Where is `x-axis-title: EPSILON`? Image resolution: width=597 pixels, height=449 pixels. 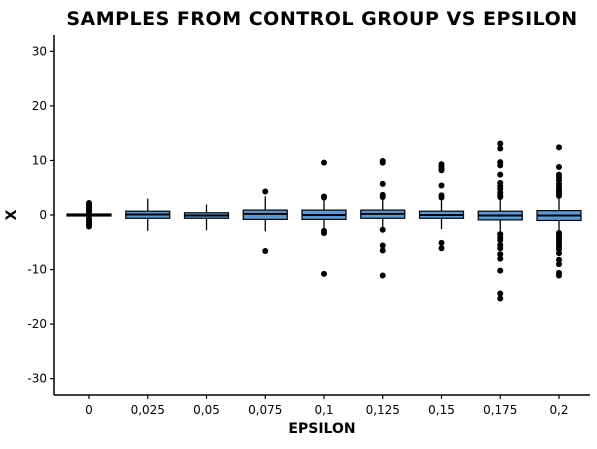 x-axis-title: EPSILON is located at coordinates (321, 429).